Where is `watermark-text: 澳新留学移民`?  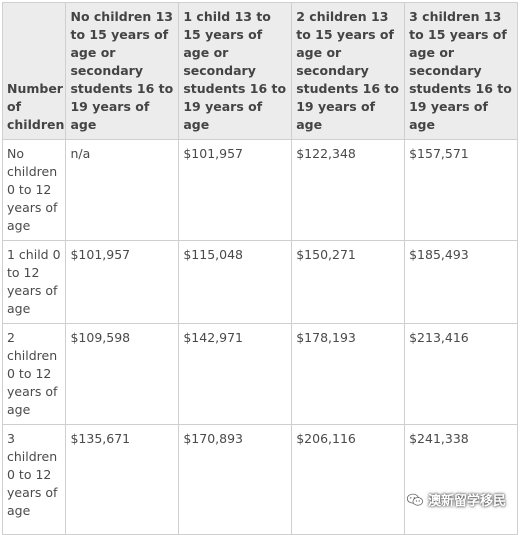
watermark-text: 澳新留学移民 is located at coordinates (466, 501).